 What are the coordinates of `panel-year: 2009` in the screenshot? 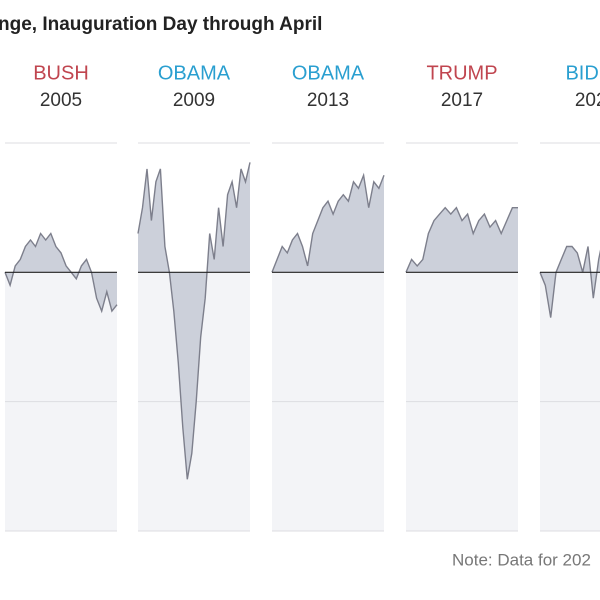 It's located at (194, 100).